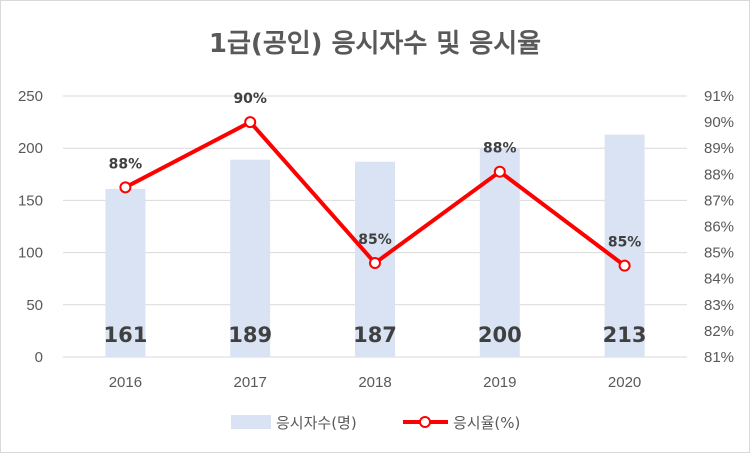 The image size is (750, 453). Describe the element at coordinates (316, 423) in the screenshot. I see `legend-bar-label: 응시자수(명)` at that location.